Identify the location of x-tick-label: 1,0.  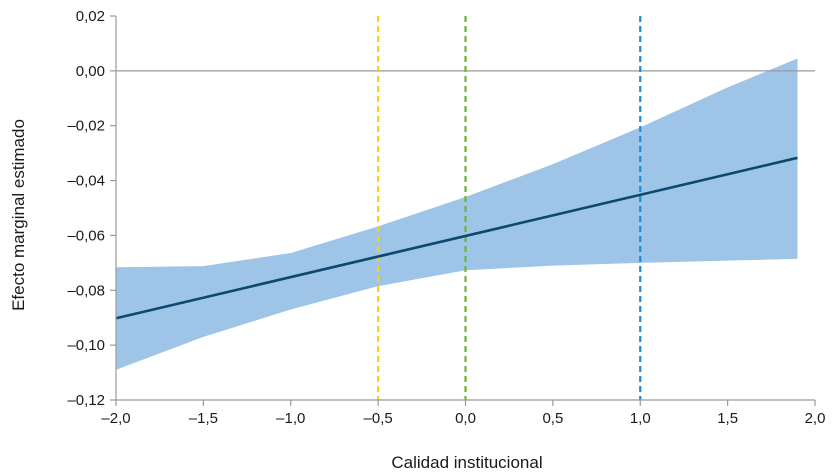
(640, 418).